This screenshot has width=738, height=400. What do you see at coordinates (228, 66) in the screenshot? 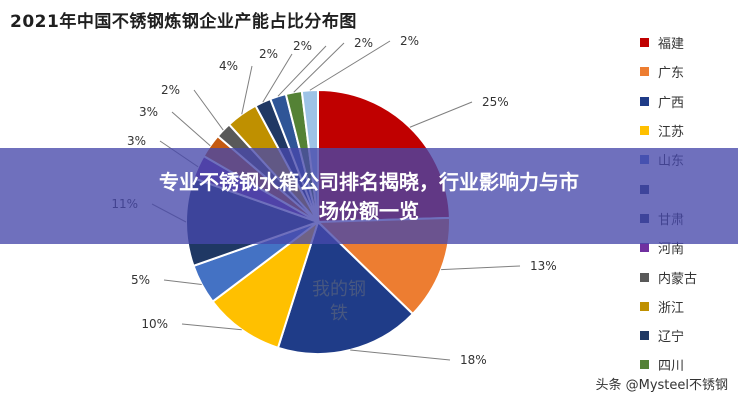
I see `data-label-9: 4%` at bounding box center [228, 66].